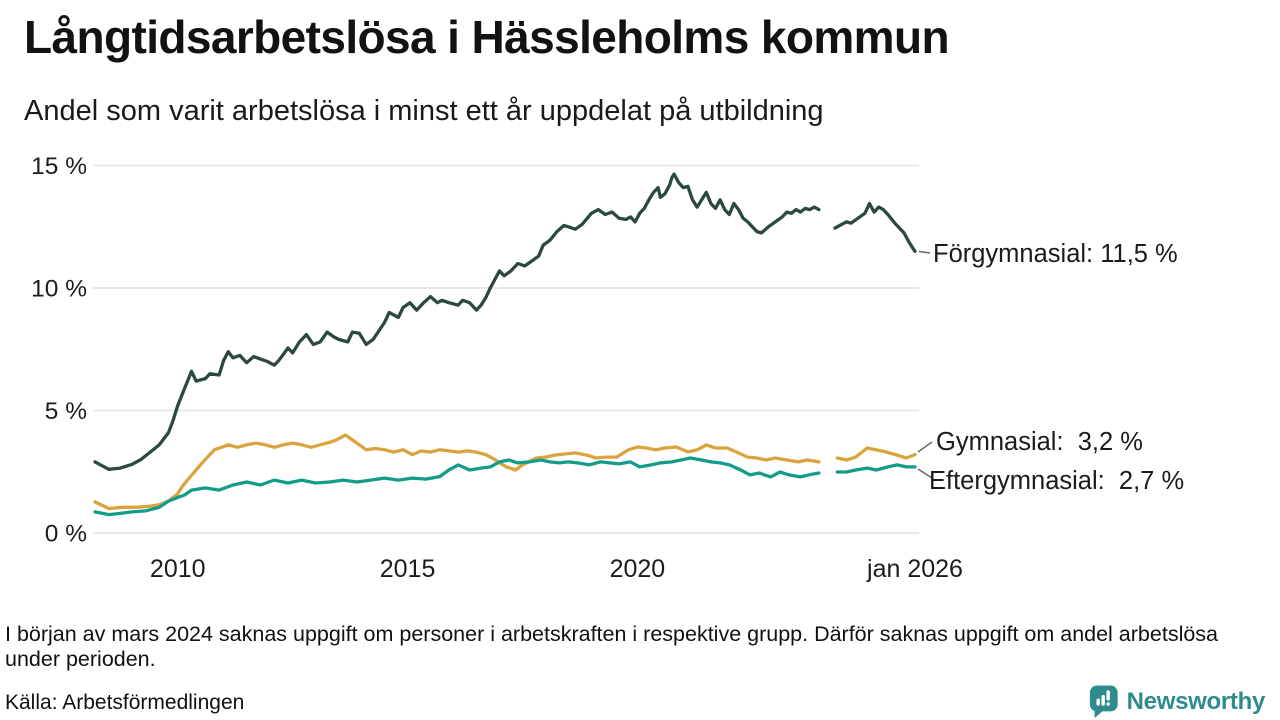 This screenshot has height=720, width=1280. What do you see at coordinates (66, 534) in the screenshot?
I see `y-tick-label: 0 %` at bounding box center [66, 534].